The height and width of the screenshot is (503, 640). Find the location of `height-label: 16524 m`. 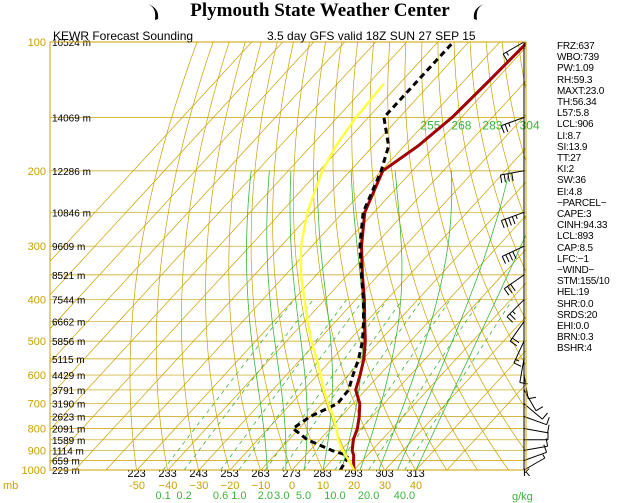

height-label: 16524 m is located at coordinates (71, 43).